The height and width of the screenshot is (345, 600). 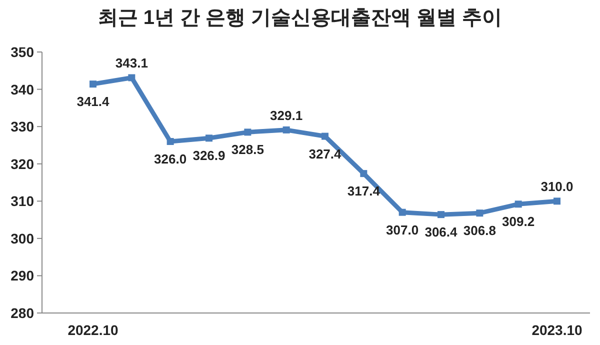 What do you see at coordinates (22, 52) in the screenshot?
I see `y-tick-label: 350` at bounding box center [22, 52].